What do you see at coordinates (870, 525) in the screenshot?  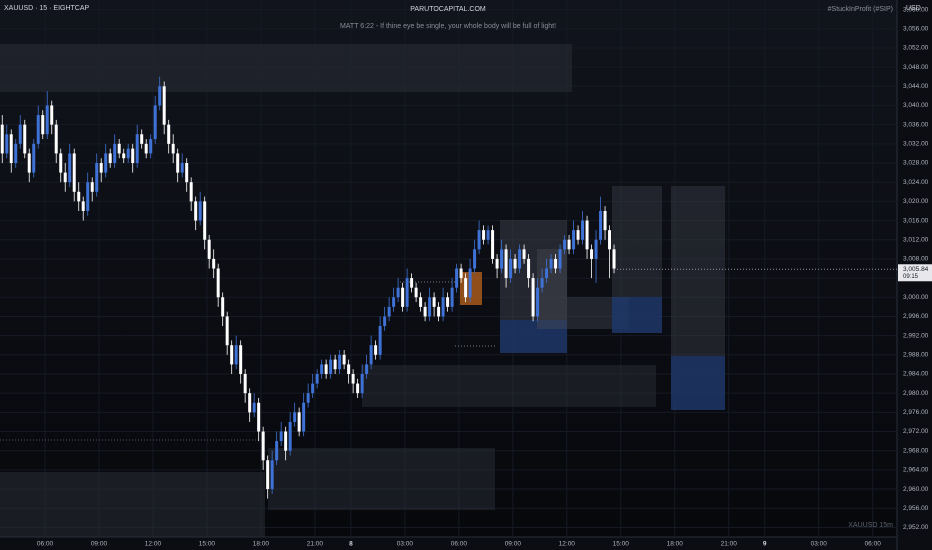 I see `watermark: XAUUSD 15m` at bounding box center [870, 525].